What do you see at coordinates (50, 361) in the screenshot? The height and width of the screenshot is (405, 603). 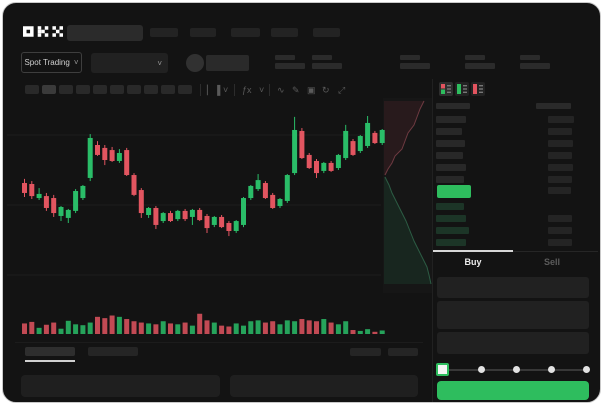 I see `bottom-tab-indicator` at bounding box center [50, 361].